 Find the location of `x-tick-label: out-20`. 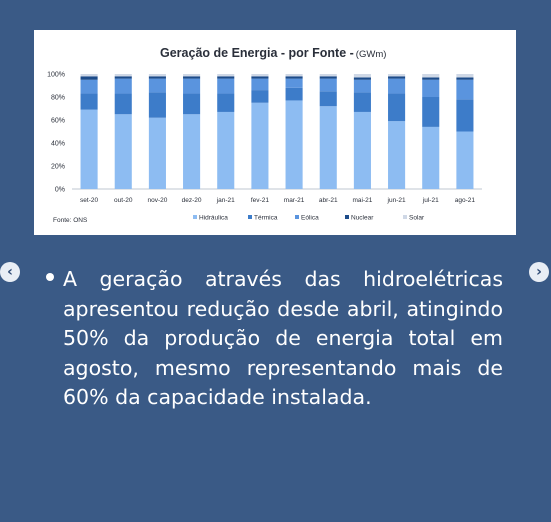

x-tick-label: out-20 is located at coordinates (123, 200).